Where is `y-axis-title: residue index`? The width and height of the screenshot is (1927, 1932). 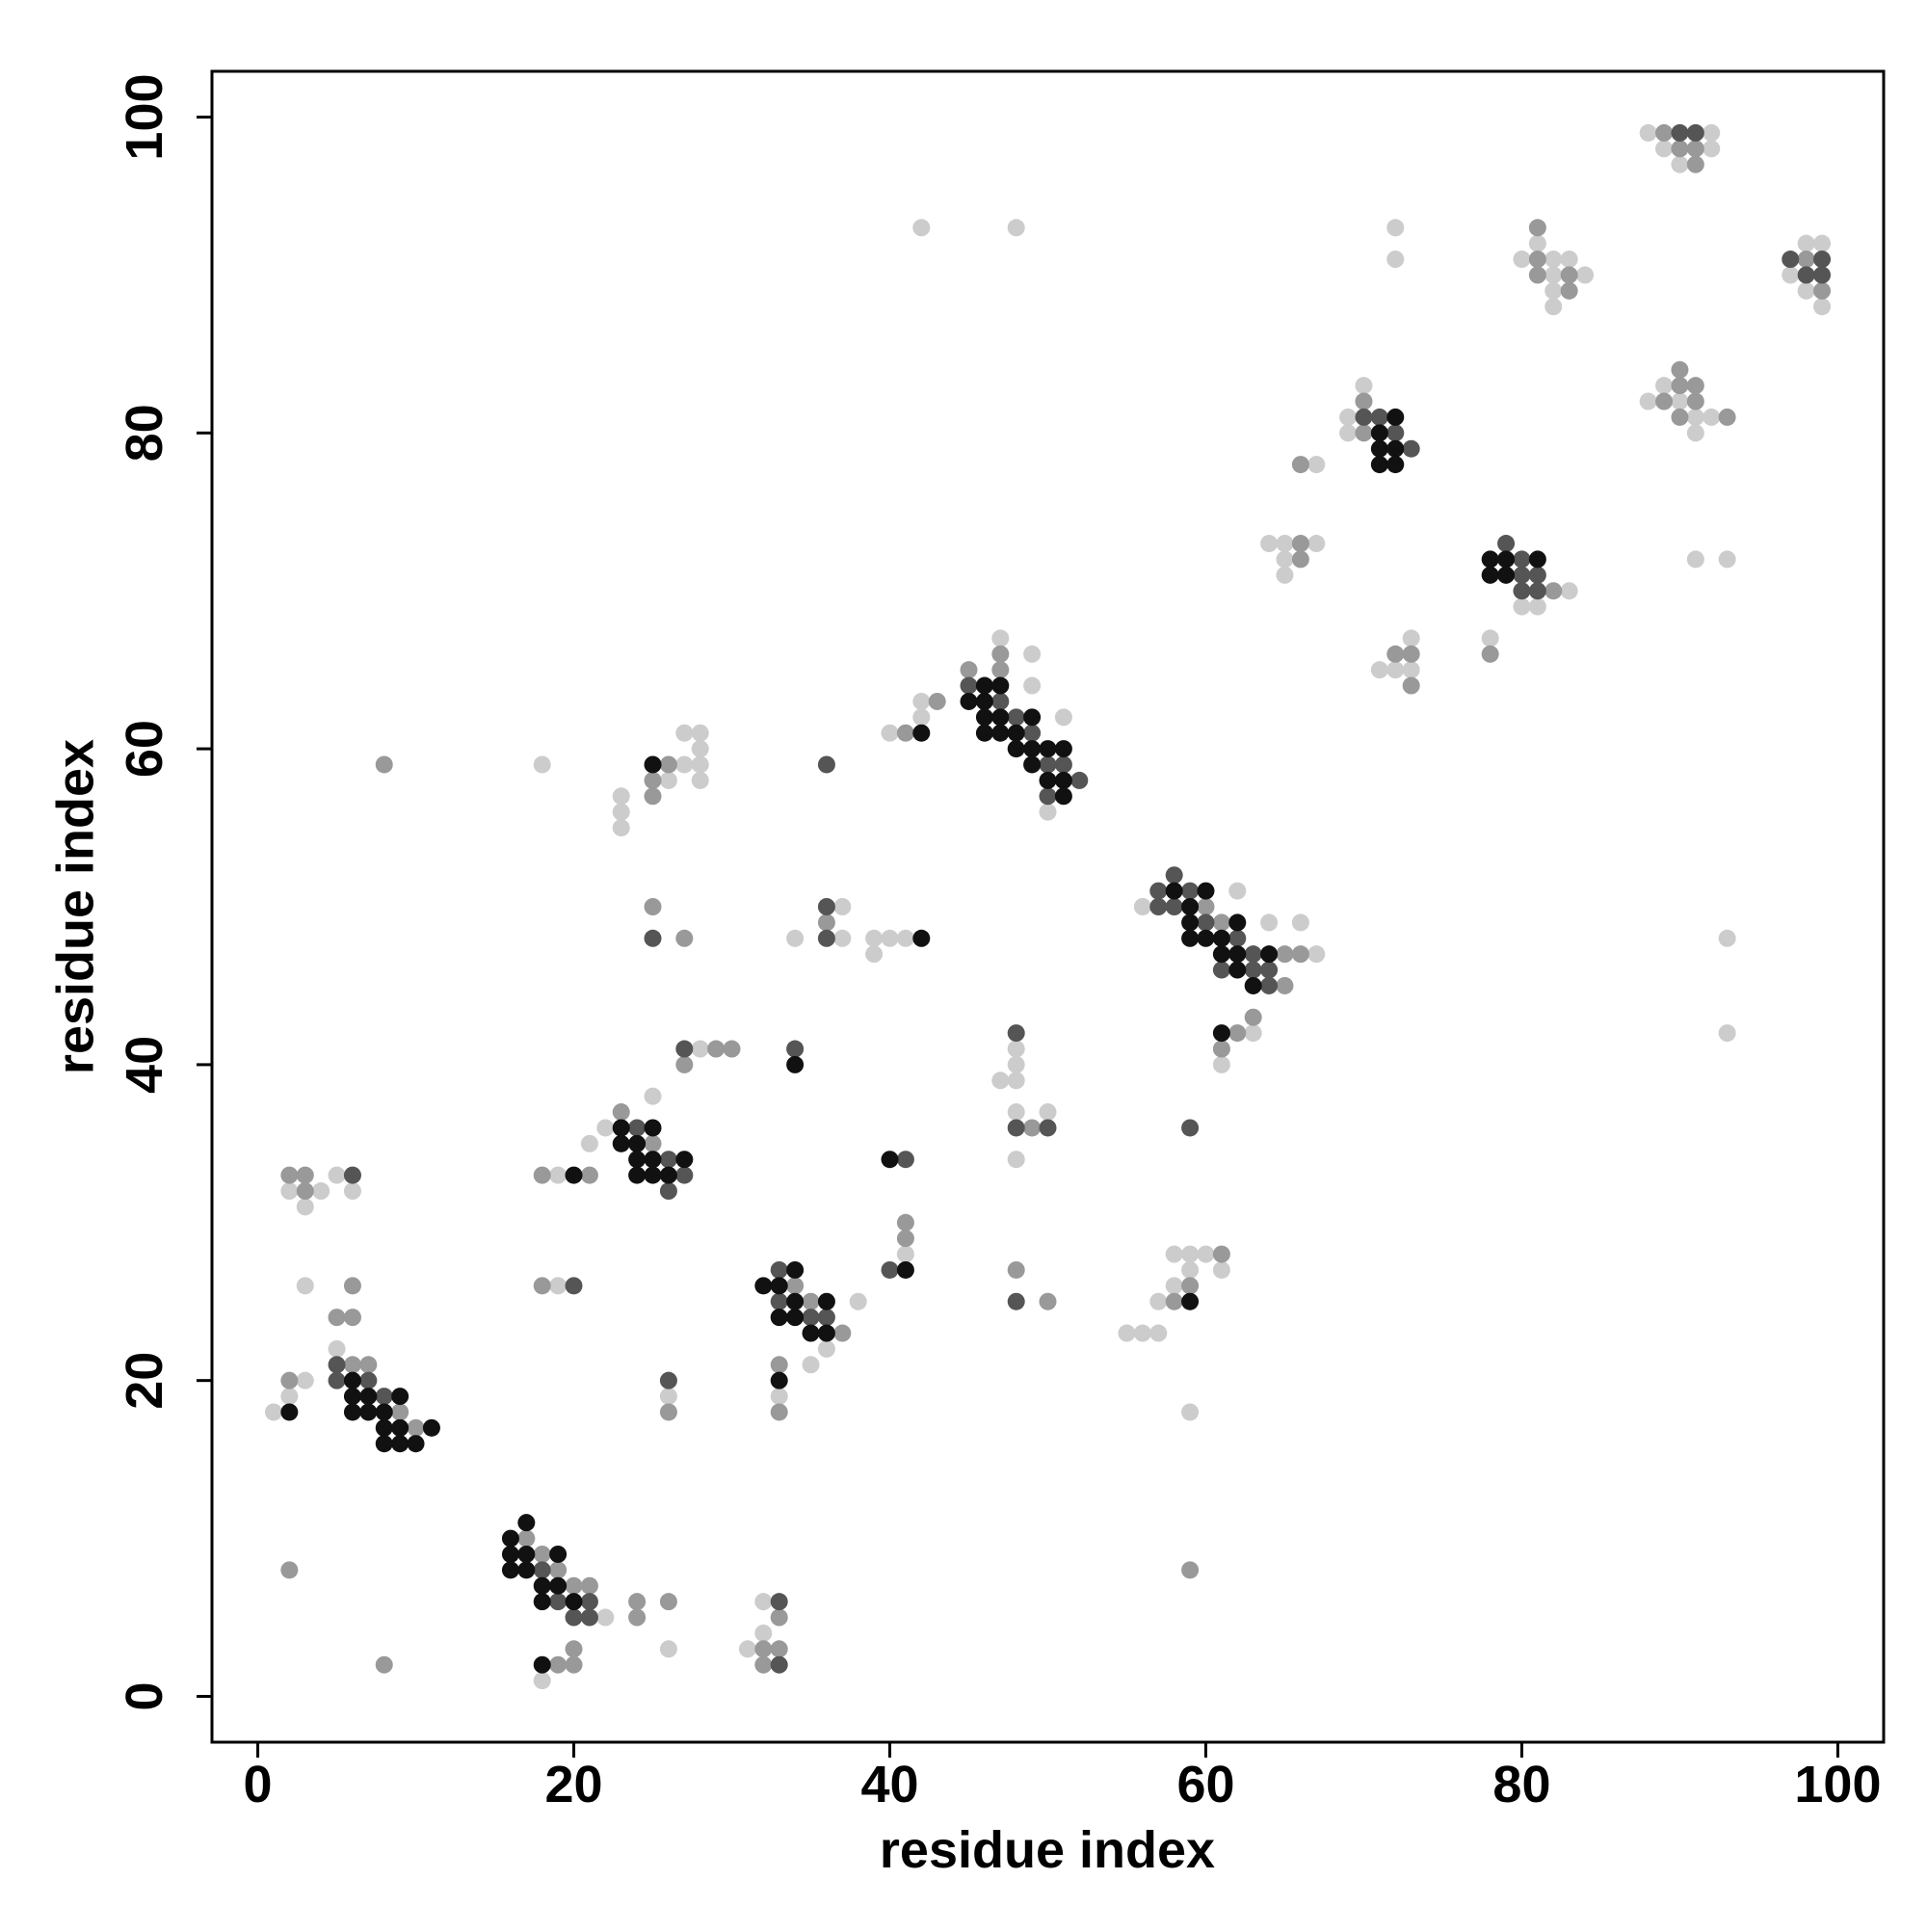
y-axis-title: residue index is located at coordinates (75, 906).